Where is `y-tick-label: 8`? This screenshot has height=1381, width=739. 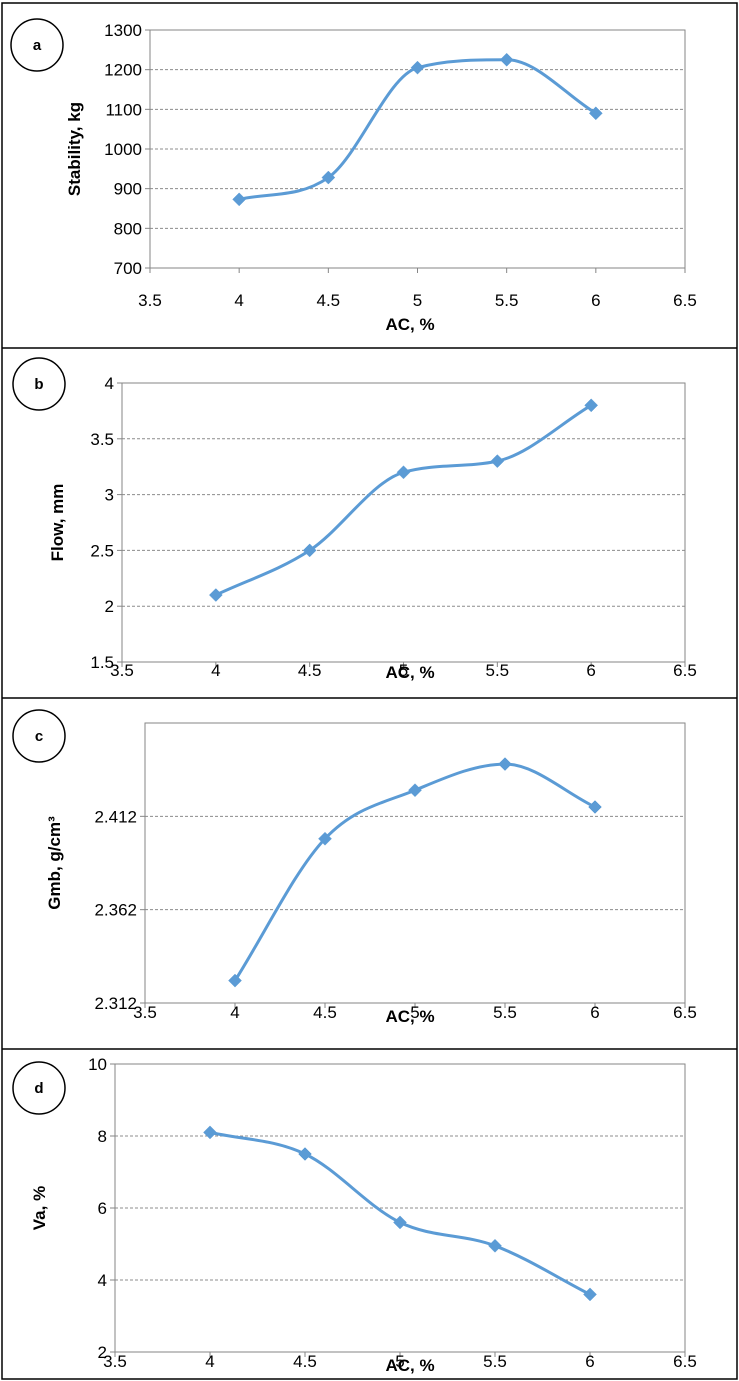
y-tick-label: 8 is located at coordinates (102, 1136).